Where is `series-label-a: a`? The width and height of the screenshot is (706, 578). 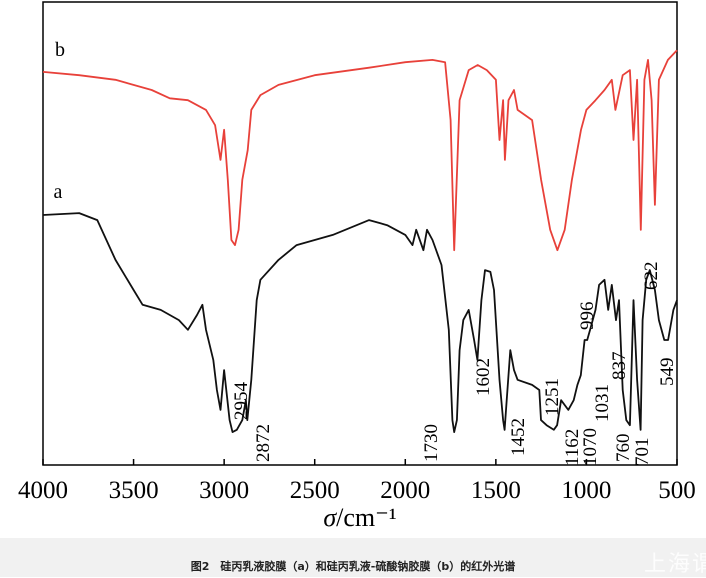 series-label-a: a is located at coordinates (58, 192).